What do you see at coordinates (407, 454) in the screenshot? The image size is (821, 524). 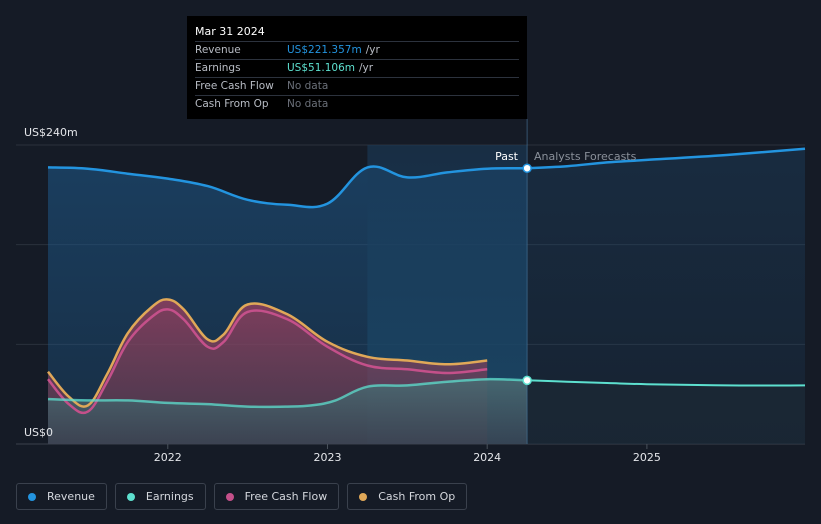 I see `x-axis-ticks: 2022 2023 2024 2025` at bounding box center [407, 454].